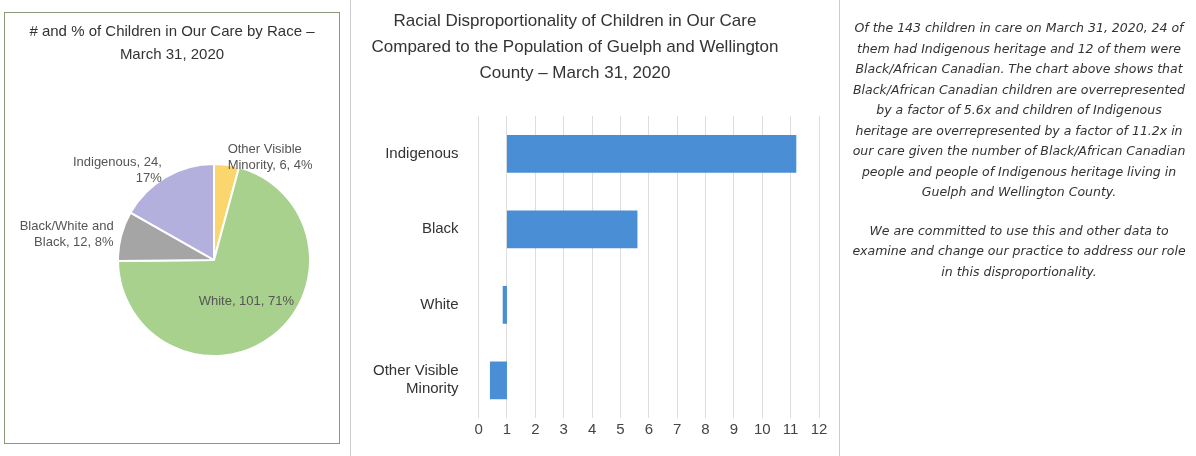  Describe the element at coordinates (592, 429) in the screenshot. I see `x-tick-label: 4` at that location.